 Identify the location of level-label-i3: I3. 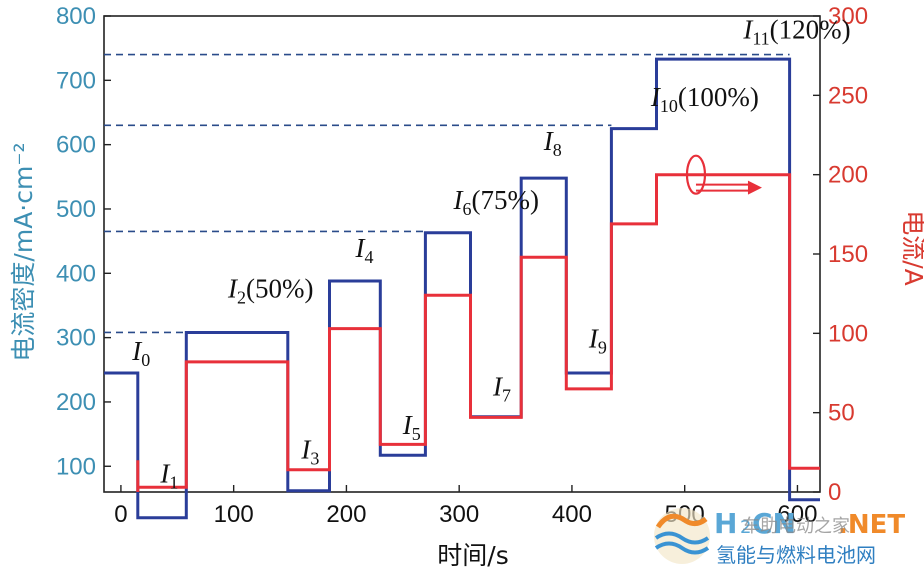
(309, 452).